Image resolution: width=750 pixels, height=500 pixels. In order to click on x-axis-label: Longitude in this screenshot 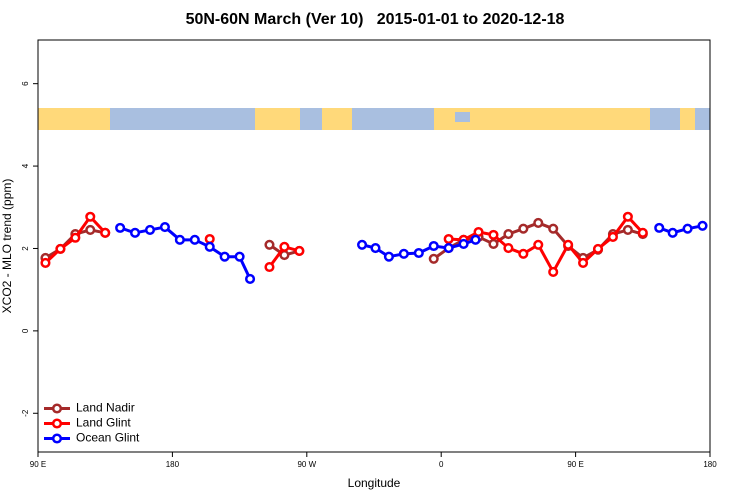, I will do `click(374, 483)`.